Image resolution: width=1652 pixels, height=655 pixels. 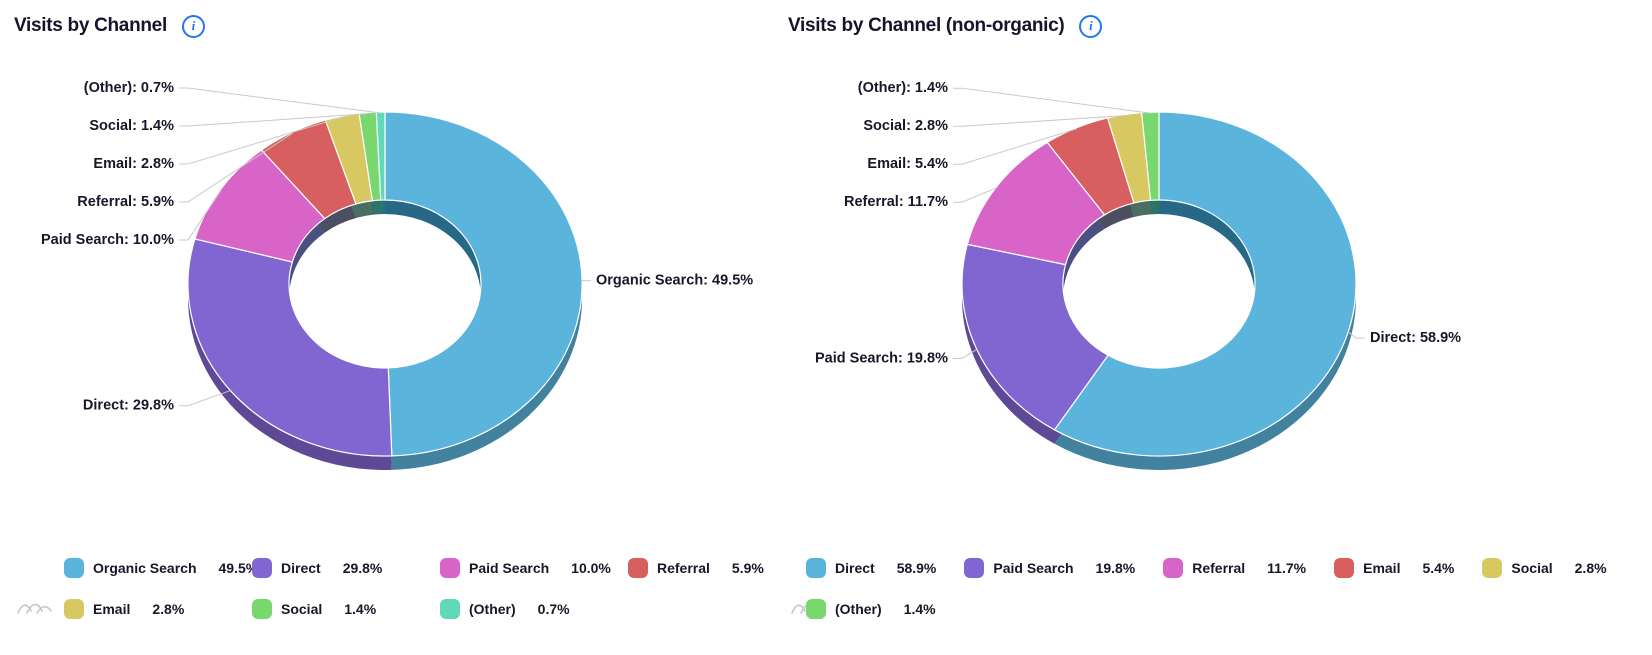 I want to click on slice-callout-label: Referral: 5.9%, so click(x=125, y=202).